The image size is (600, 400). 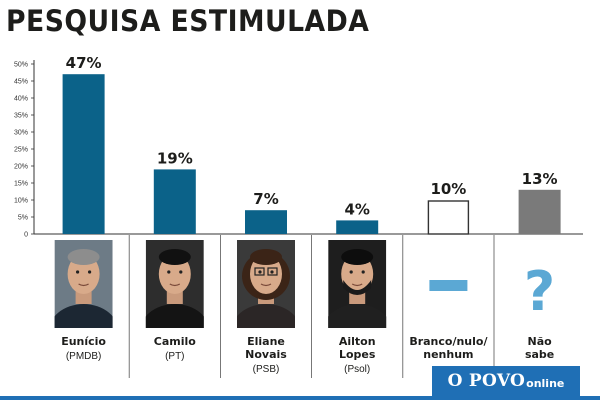 I want to click on candidate-name: Eunício, so click(x=83, y=341).